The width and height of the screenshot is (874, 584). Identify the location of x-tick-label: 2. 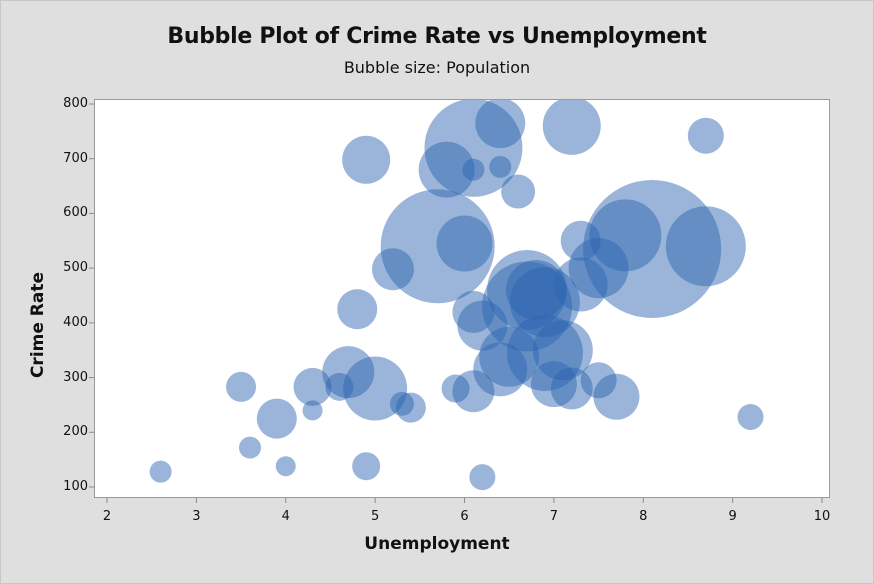
(107, 516).